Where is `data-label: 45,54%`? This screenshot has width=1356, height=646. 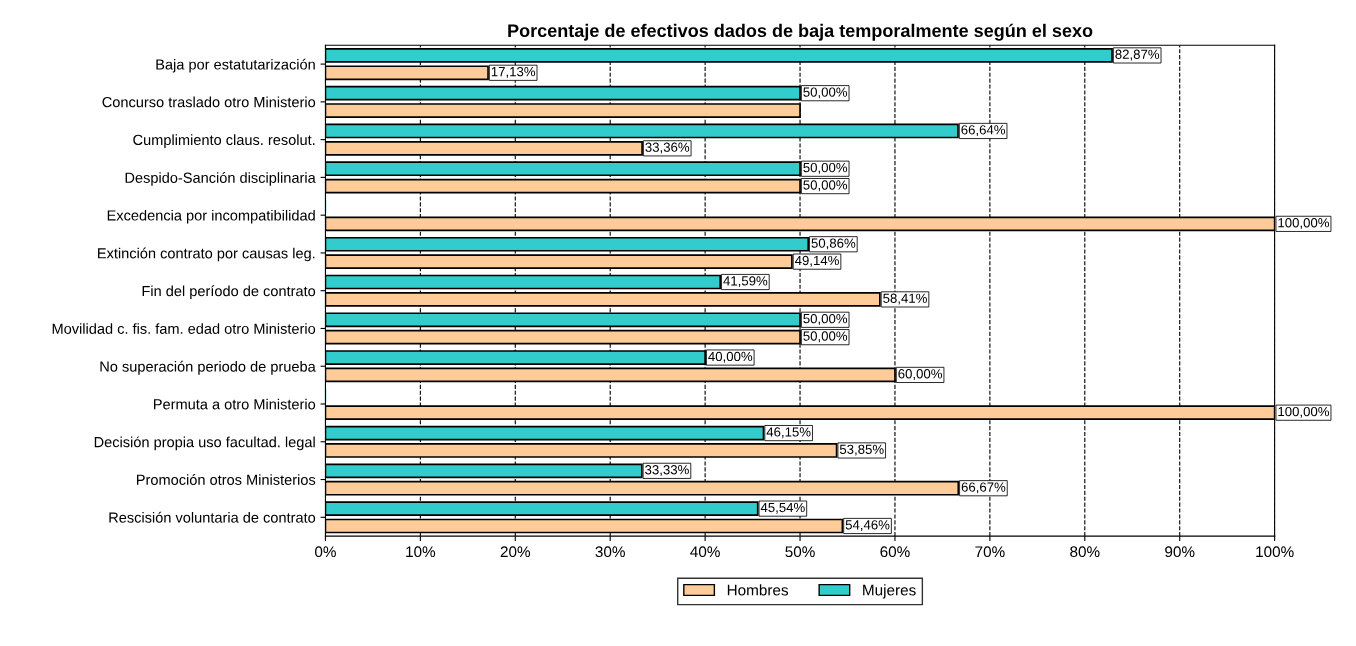
data-label: 45,54% is located at coordinates (782, 508).